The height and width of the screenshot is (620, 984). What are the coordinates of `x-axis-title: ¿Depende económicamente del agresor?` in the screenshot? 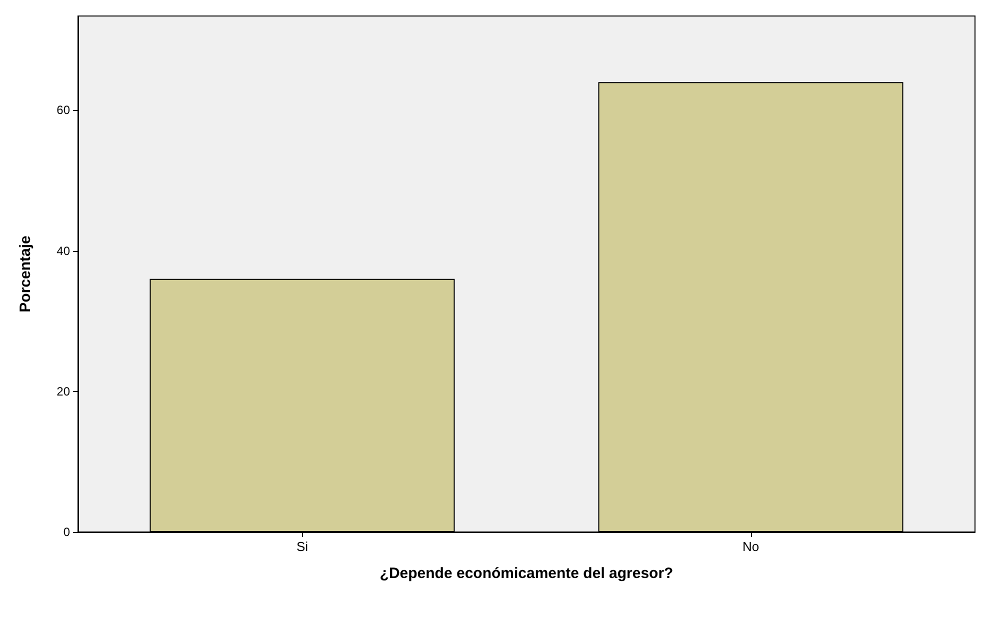 It's located at (527, 573).